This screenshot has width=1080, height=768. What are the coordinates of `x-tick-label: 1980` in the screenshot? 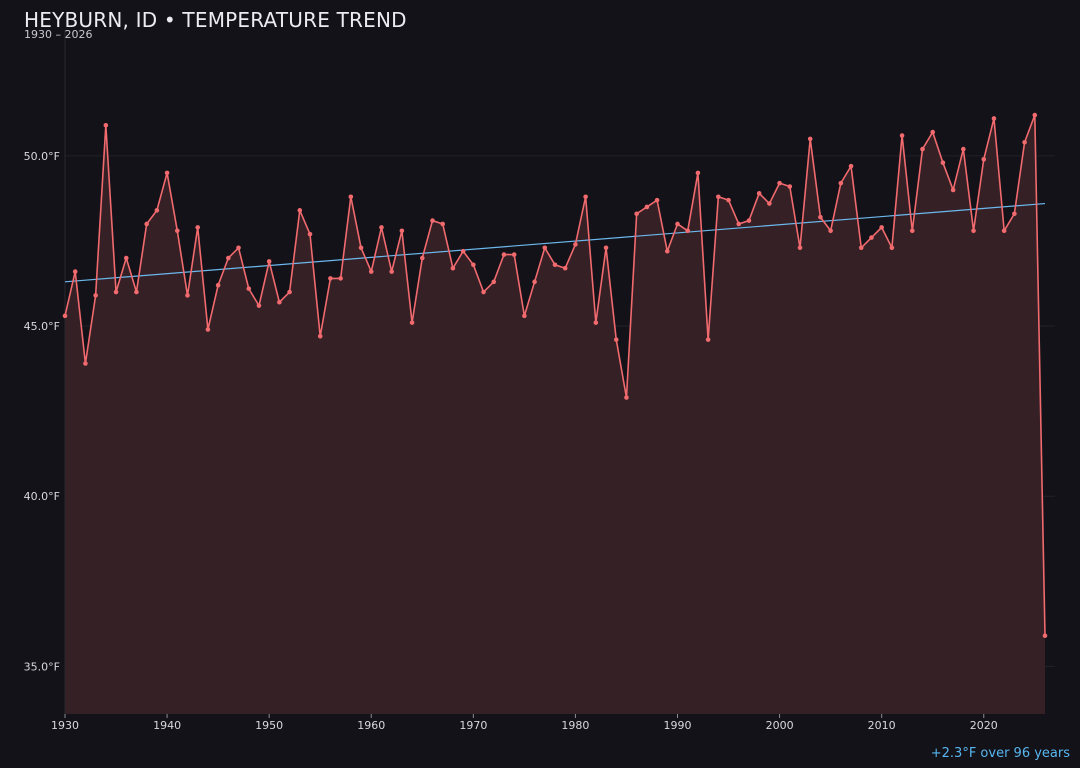 It's located at (575, 725).